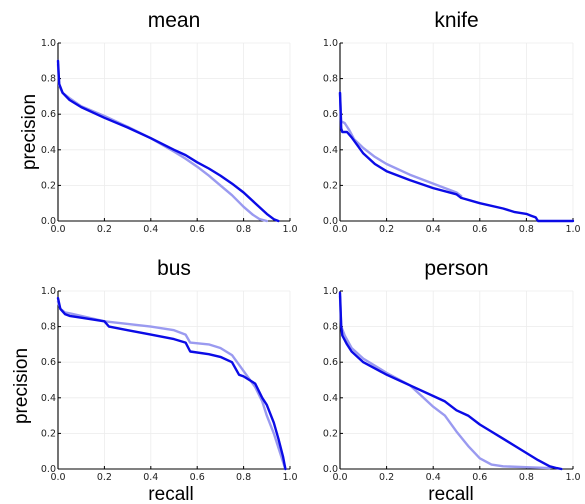 The width and height of the screenshot is (585, 504). I want to click on chart-title: bus, so click(174, 268).